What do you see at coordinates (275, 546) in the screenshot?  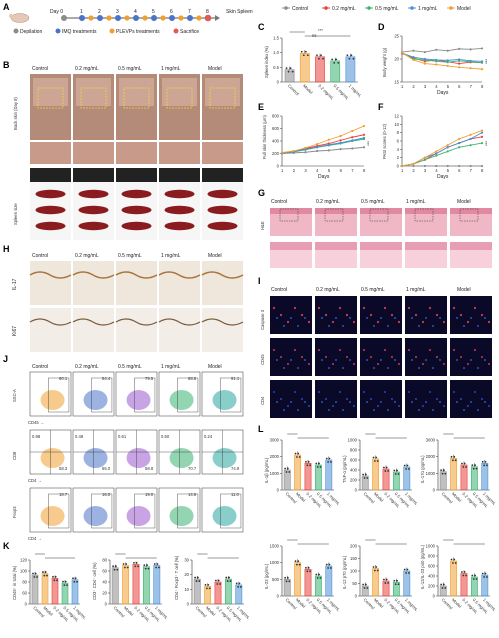 I see `y-tick-label: 1500` at bounding box center [275, 546].